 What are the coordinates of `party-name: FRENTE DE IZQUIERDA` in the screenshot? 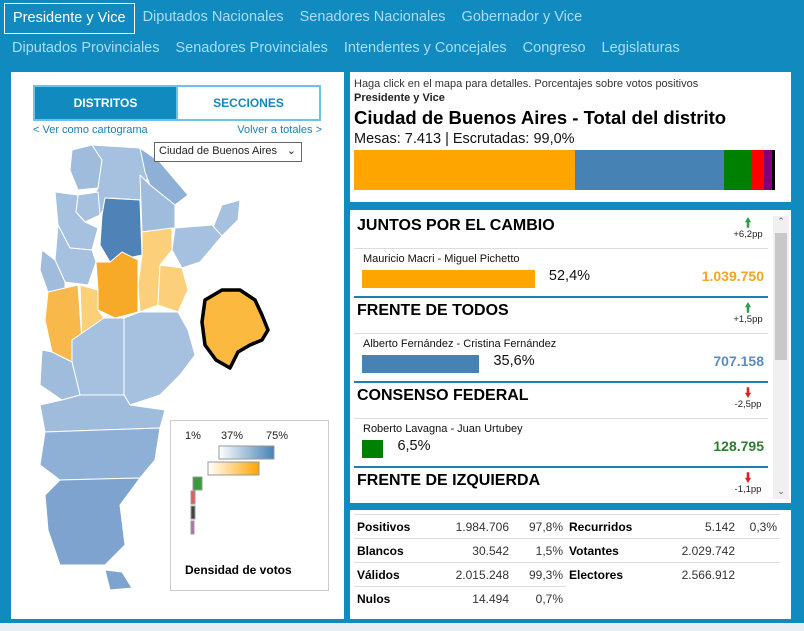 It's located at (449, 480).